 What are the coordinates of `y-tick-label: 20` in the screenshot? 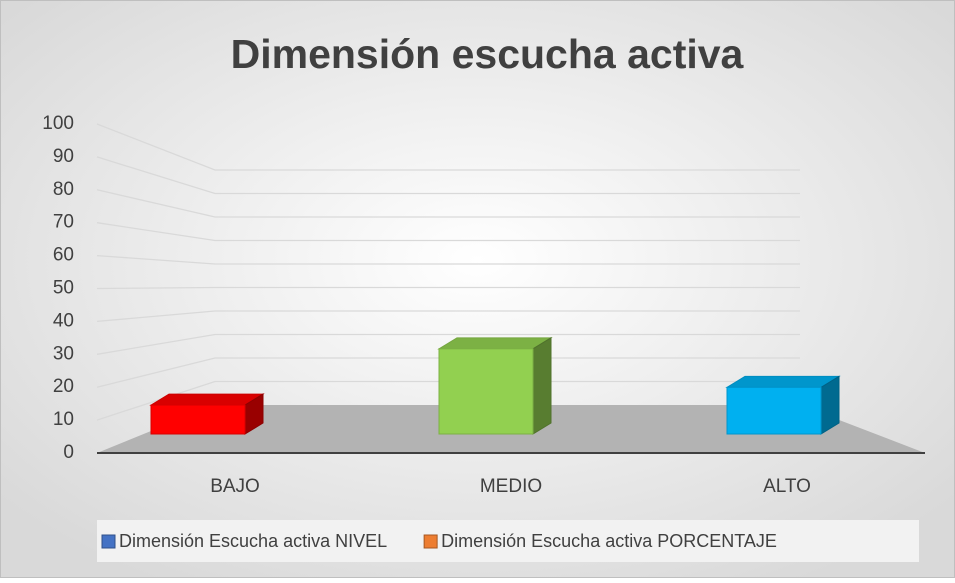 It's located at (63, 386).